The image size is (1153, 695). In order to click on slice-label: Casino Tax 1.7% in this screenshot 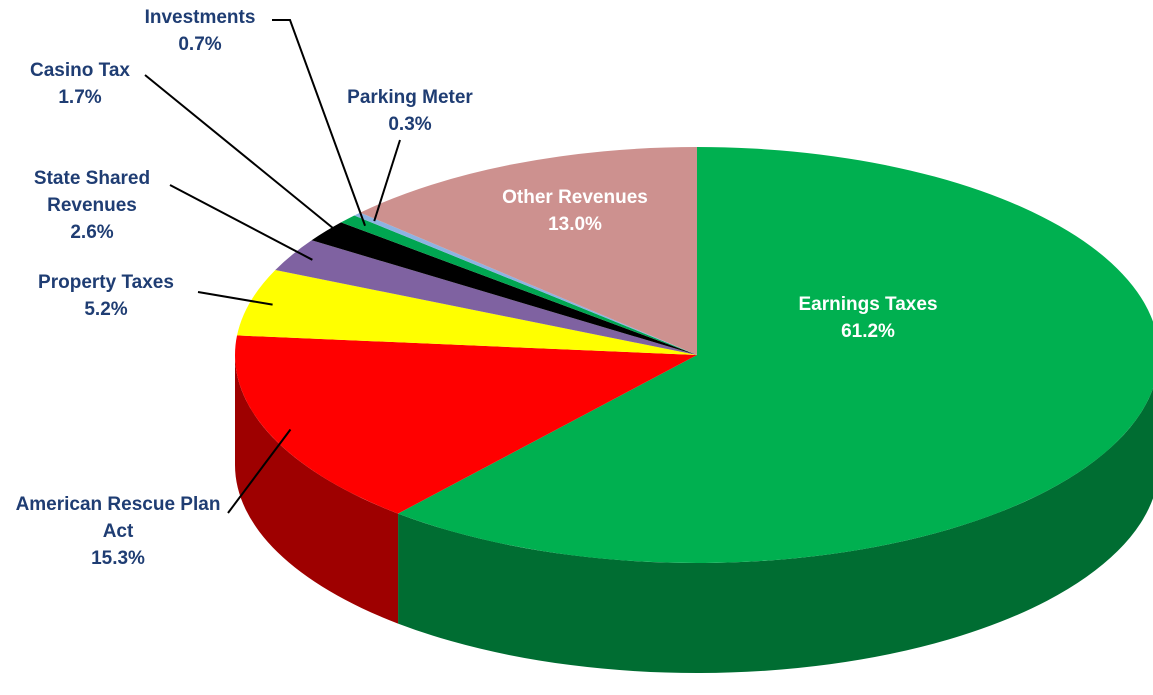, I will do `click(80, 84)`.